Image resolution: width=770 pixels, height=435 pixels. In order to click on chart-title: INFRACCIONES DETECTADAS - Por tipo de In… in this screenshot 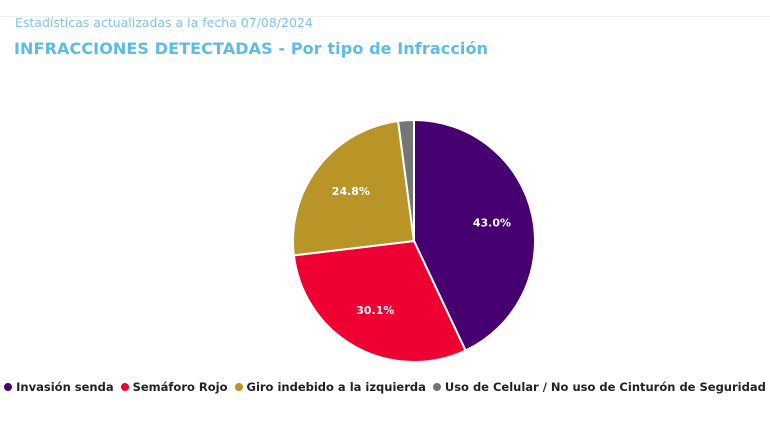, I will do `click(251, 48)`.